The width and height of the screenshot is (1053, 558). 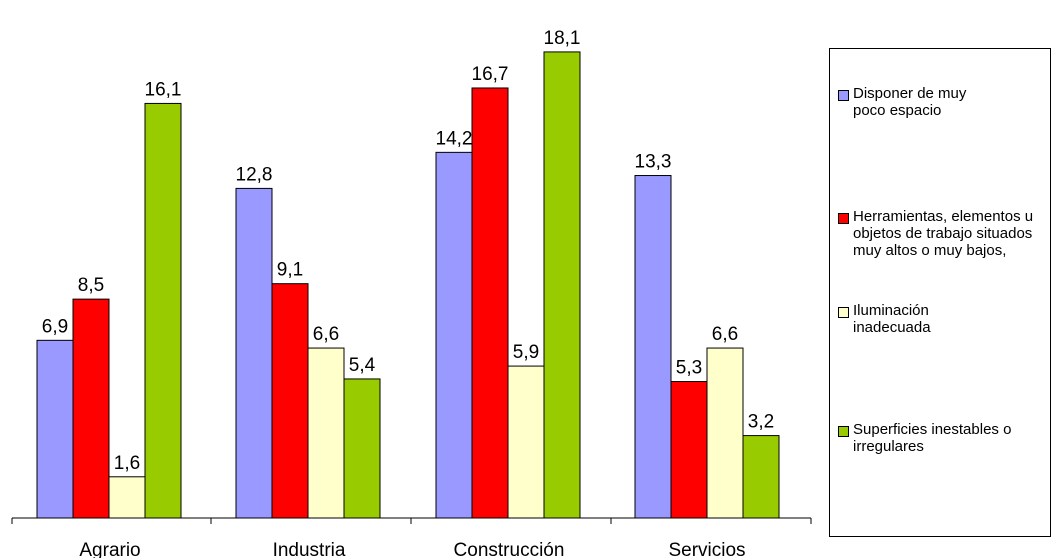 What do you see at coordinates (653, 162) in the screenshot?
I see `value-label: 13,3` at bounding box center [653, 162].